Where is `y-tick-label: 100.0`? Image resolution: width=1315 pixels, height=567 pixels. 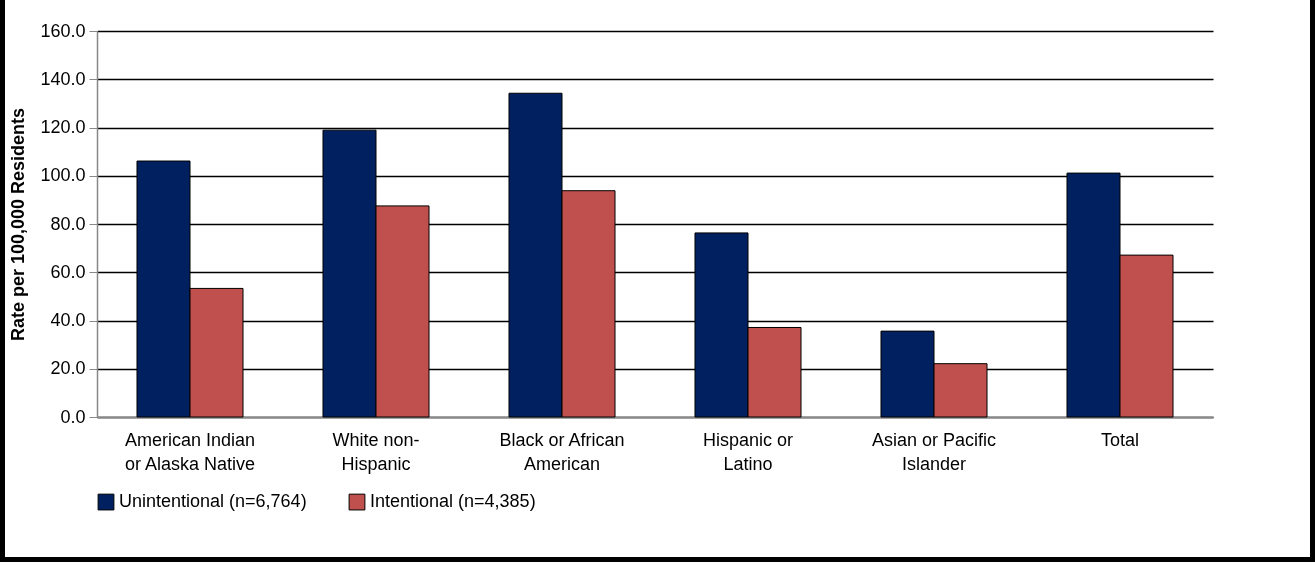
y-tick-label: 100.0 is located at coordinates (63, 175).